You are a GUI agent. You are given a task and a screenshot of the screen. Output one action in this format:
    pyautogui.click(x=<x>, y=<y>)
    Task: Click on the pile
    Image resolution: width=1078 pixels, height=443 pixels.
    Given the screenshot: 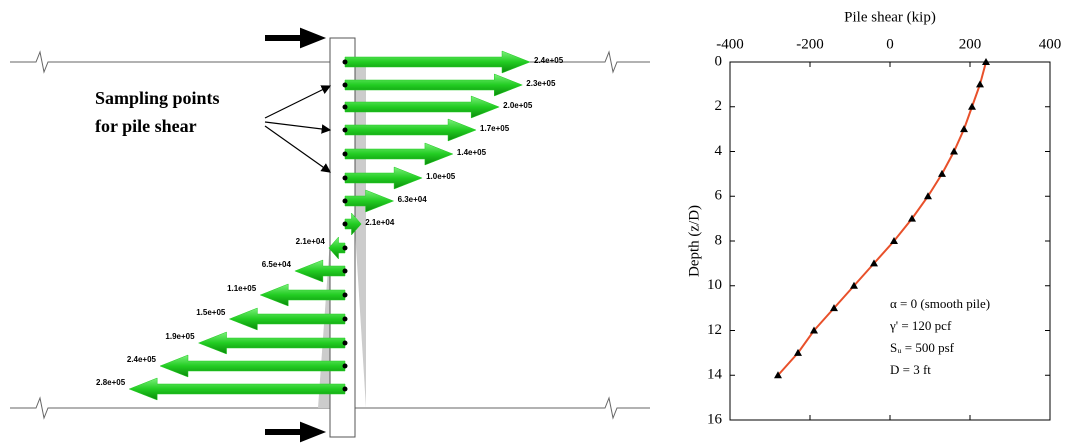 What is the action you would take?
    pyautogui.click(x=342, y=237)
    